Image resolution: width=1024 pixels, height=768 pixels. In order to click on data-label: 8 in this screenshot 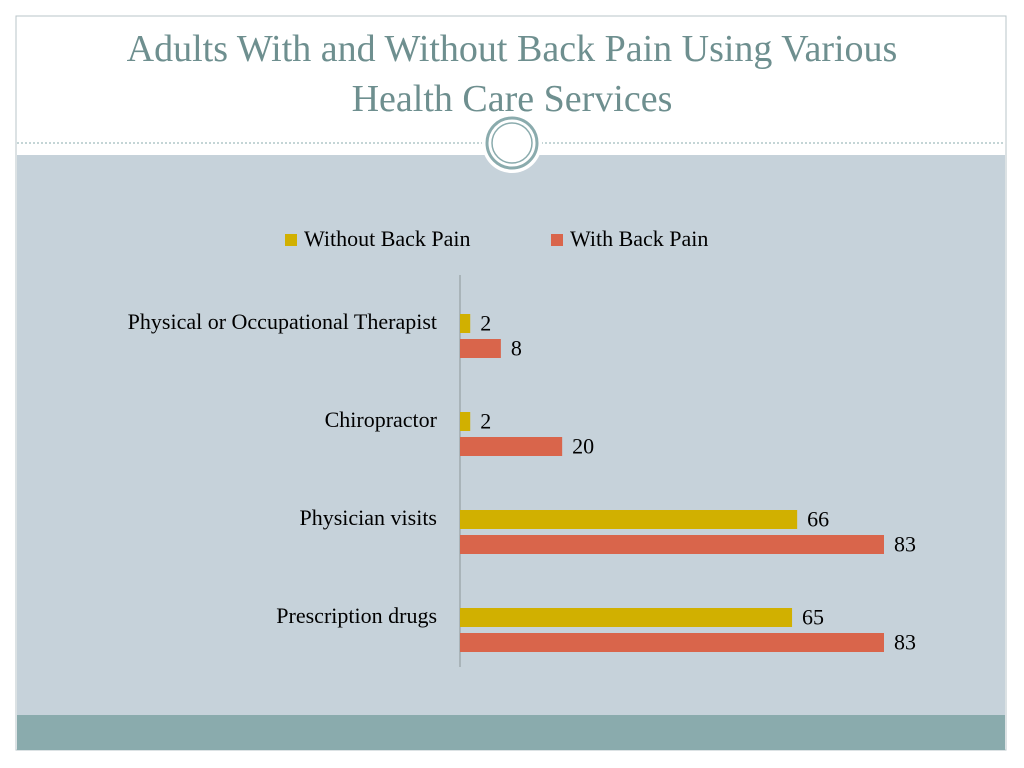, I will do `click(516, 348)`.